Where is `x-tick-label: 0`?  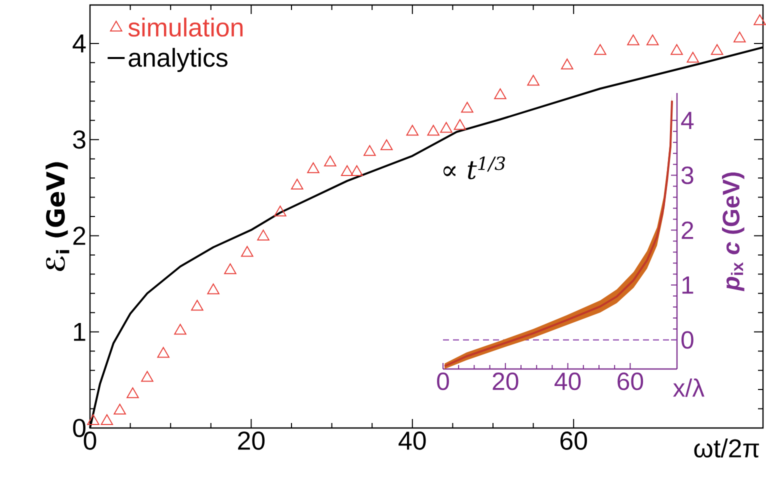
x-tick-label: 0 is located at coordinates (443, 381).